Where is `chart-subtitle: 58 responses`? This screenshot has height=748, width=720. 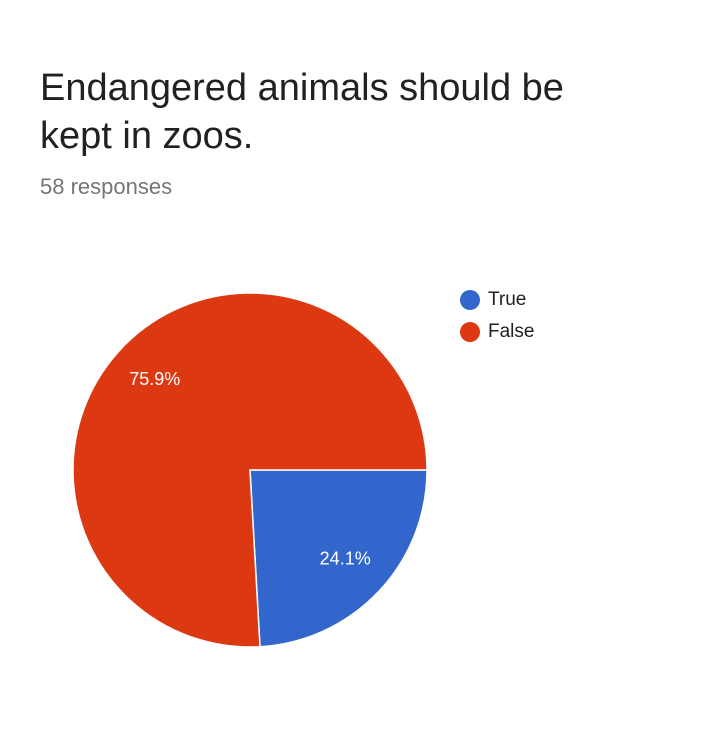
chart-subtitle: 58 responses is located at coordinates (106, 186).